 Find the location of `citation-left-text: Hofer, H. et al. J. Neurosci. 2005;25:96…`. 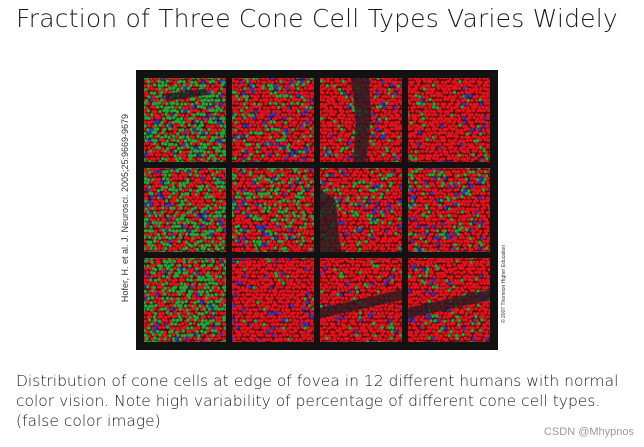

citation-left-text: Hofer, H. et al. J. Neurosci. 2005;25:96… is located at coordinates (125, 208).